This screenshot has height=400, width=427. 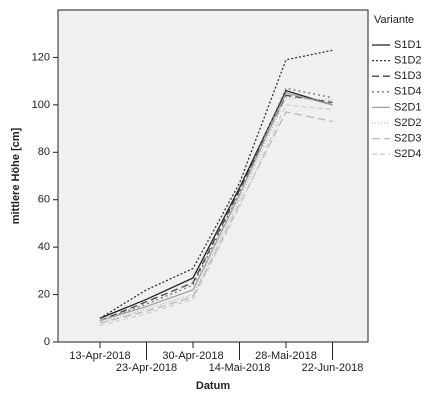 What do you see at coordinates (146, 368) in the screenshot?
I see `x-tick-label: 23-Apr-2018` at bounding box center [146, 368].